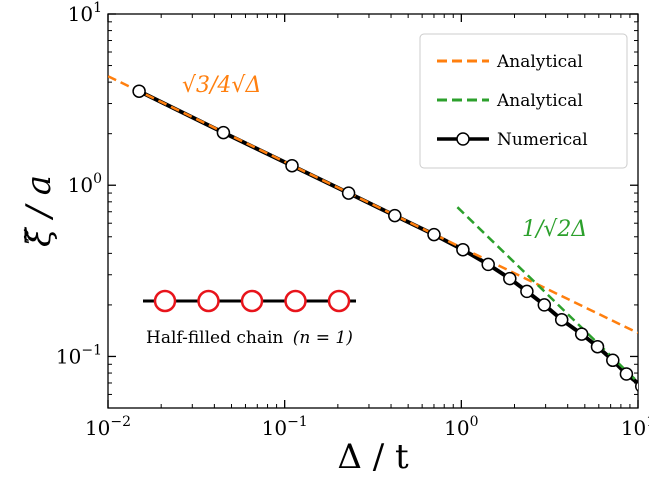  I want to click on chain-label-math: (n = 1), so click(323, 338).